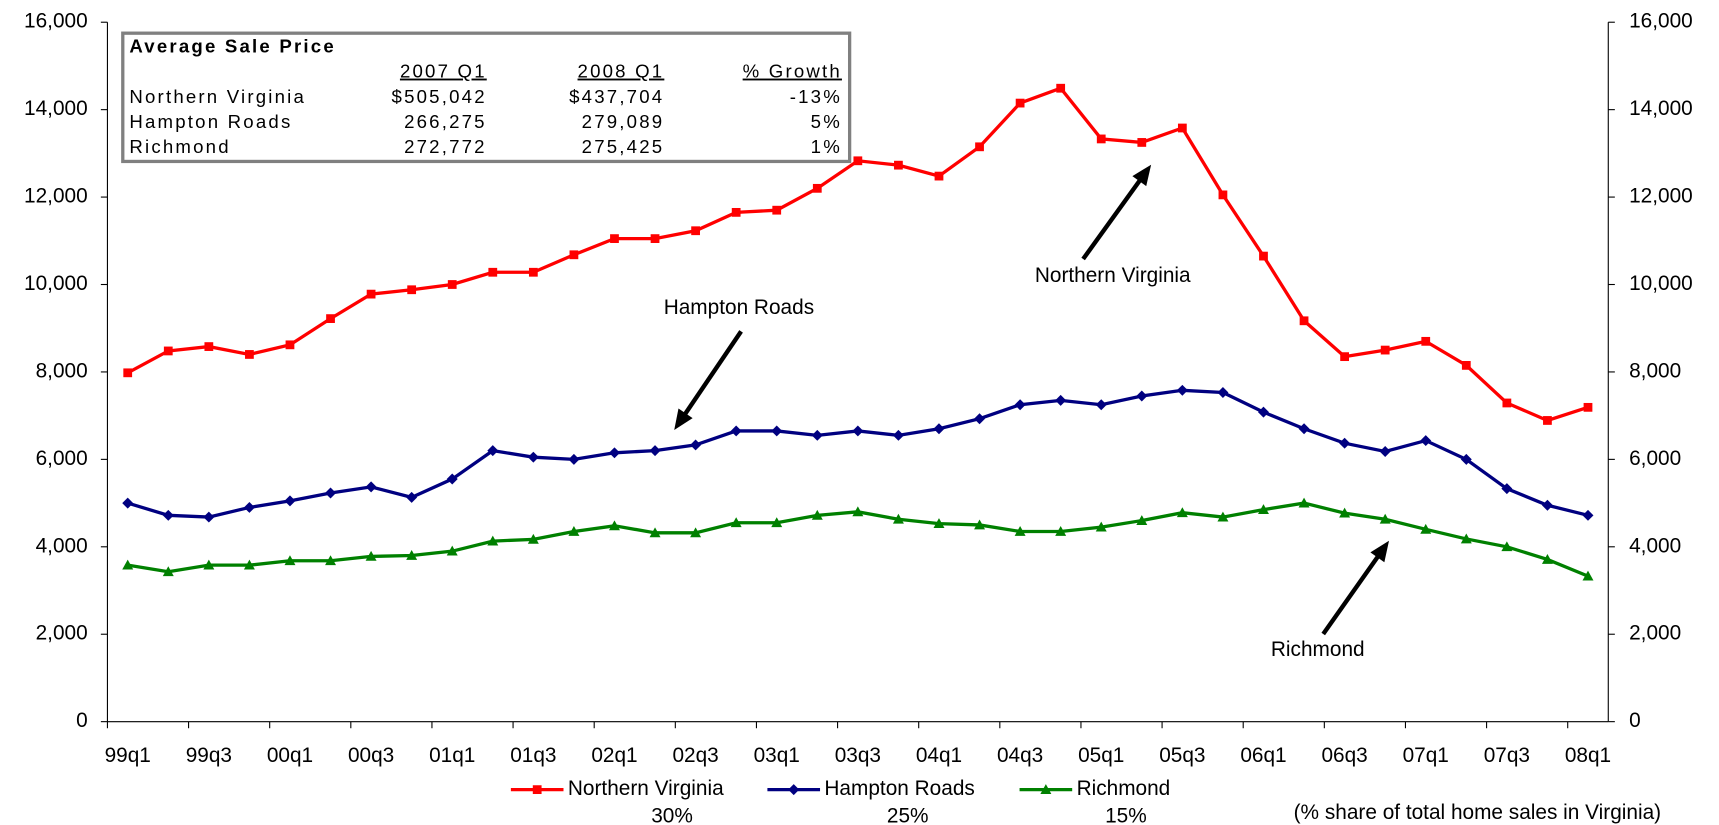 The width and height of the screenshot is (1719, 825). I want to click on table-cell: 275,425, so click(623, 146).